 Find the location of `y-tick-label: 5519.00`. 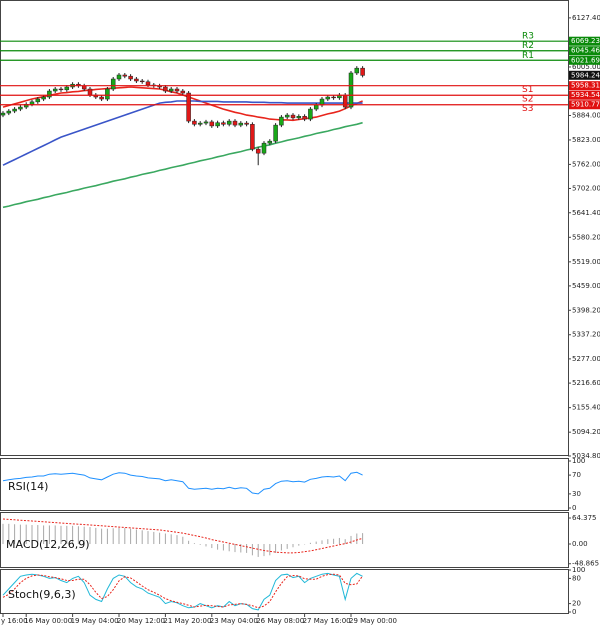

y-tick-label: 5519.00 is located at coordinates (586, 262).